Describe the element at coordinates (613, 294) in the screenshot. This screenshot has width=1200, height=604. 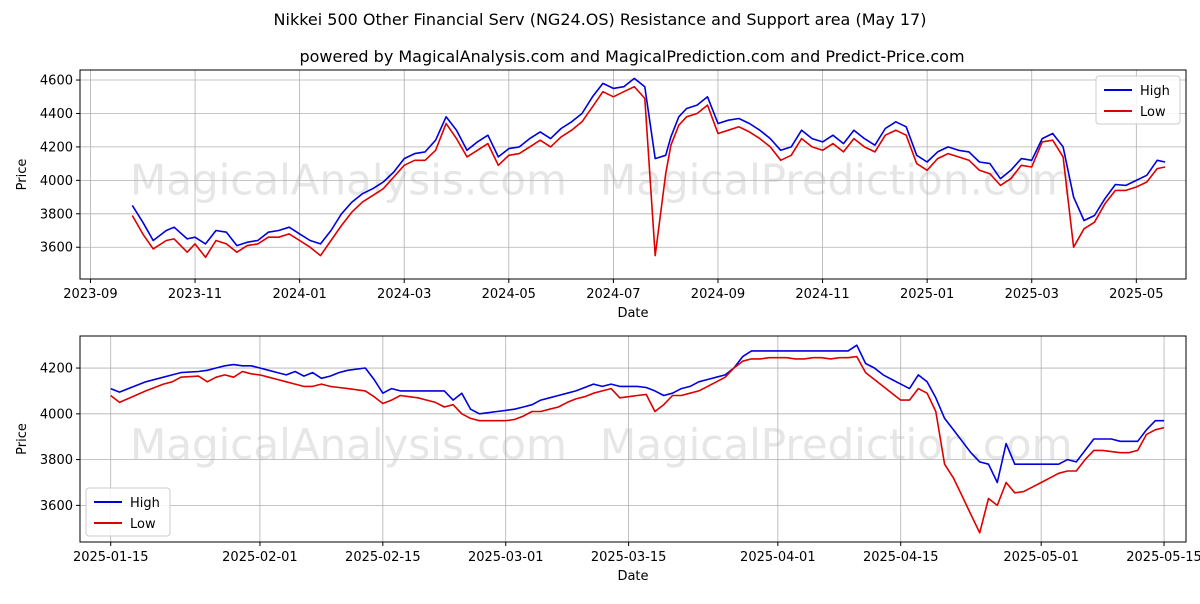
I see `x-tick-label: 2024-07` at that location.